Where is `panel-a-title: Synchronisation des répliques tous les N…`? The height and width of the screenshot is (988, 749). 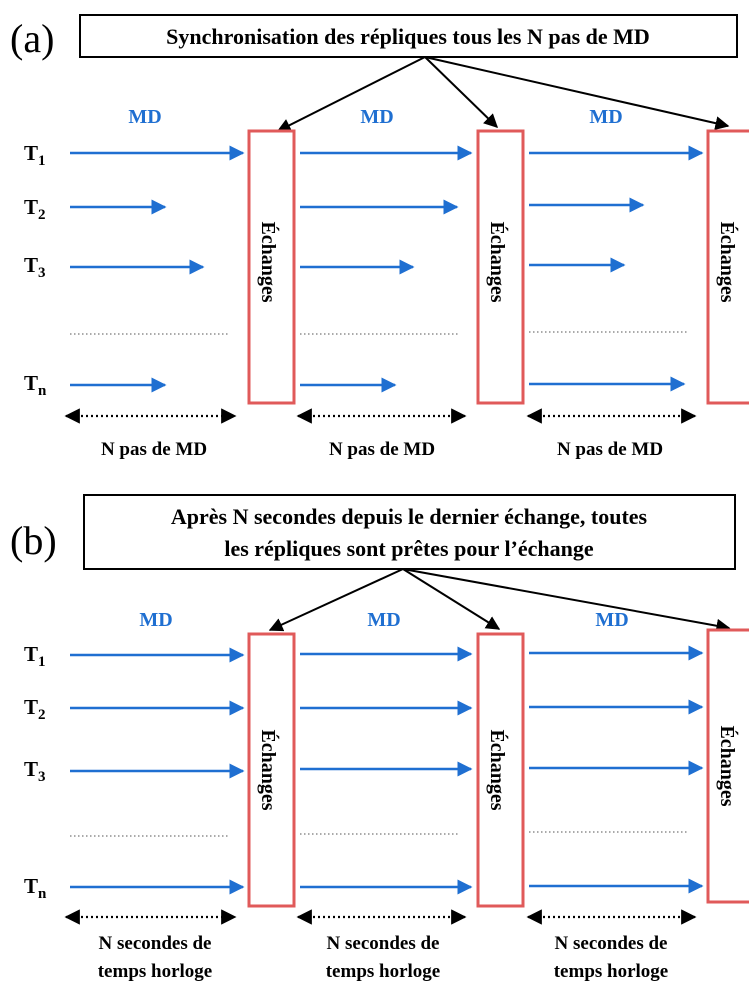 panel-a-title: Synchronisation des répliques tous les N… is located at coordinates (408, 36).